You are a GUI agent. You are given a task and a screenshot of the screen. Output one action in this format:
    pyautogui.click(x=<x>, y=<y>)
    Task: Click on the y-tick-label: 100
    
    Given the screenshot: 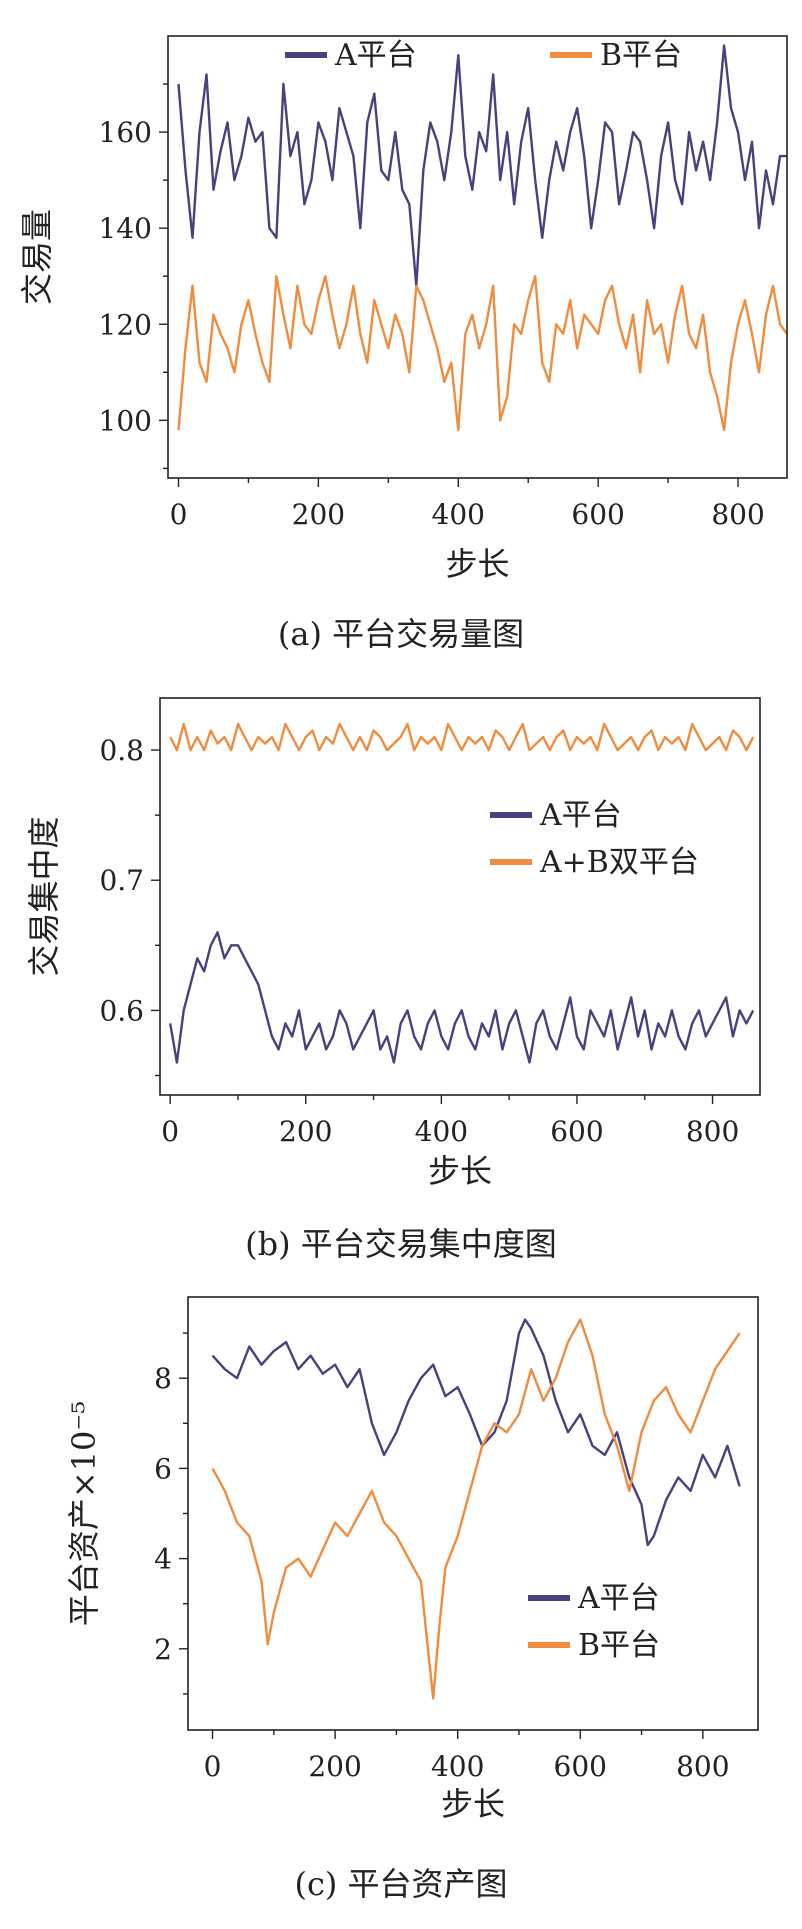 What is the action you would take?
    pyautogui.click(x=125, y=420)
    